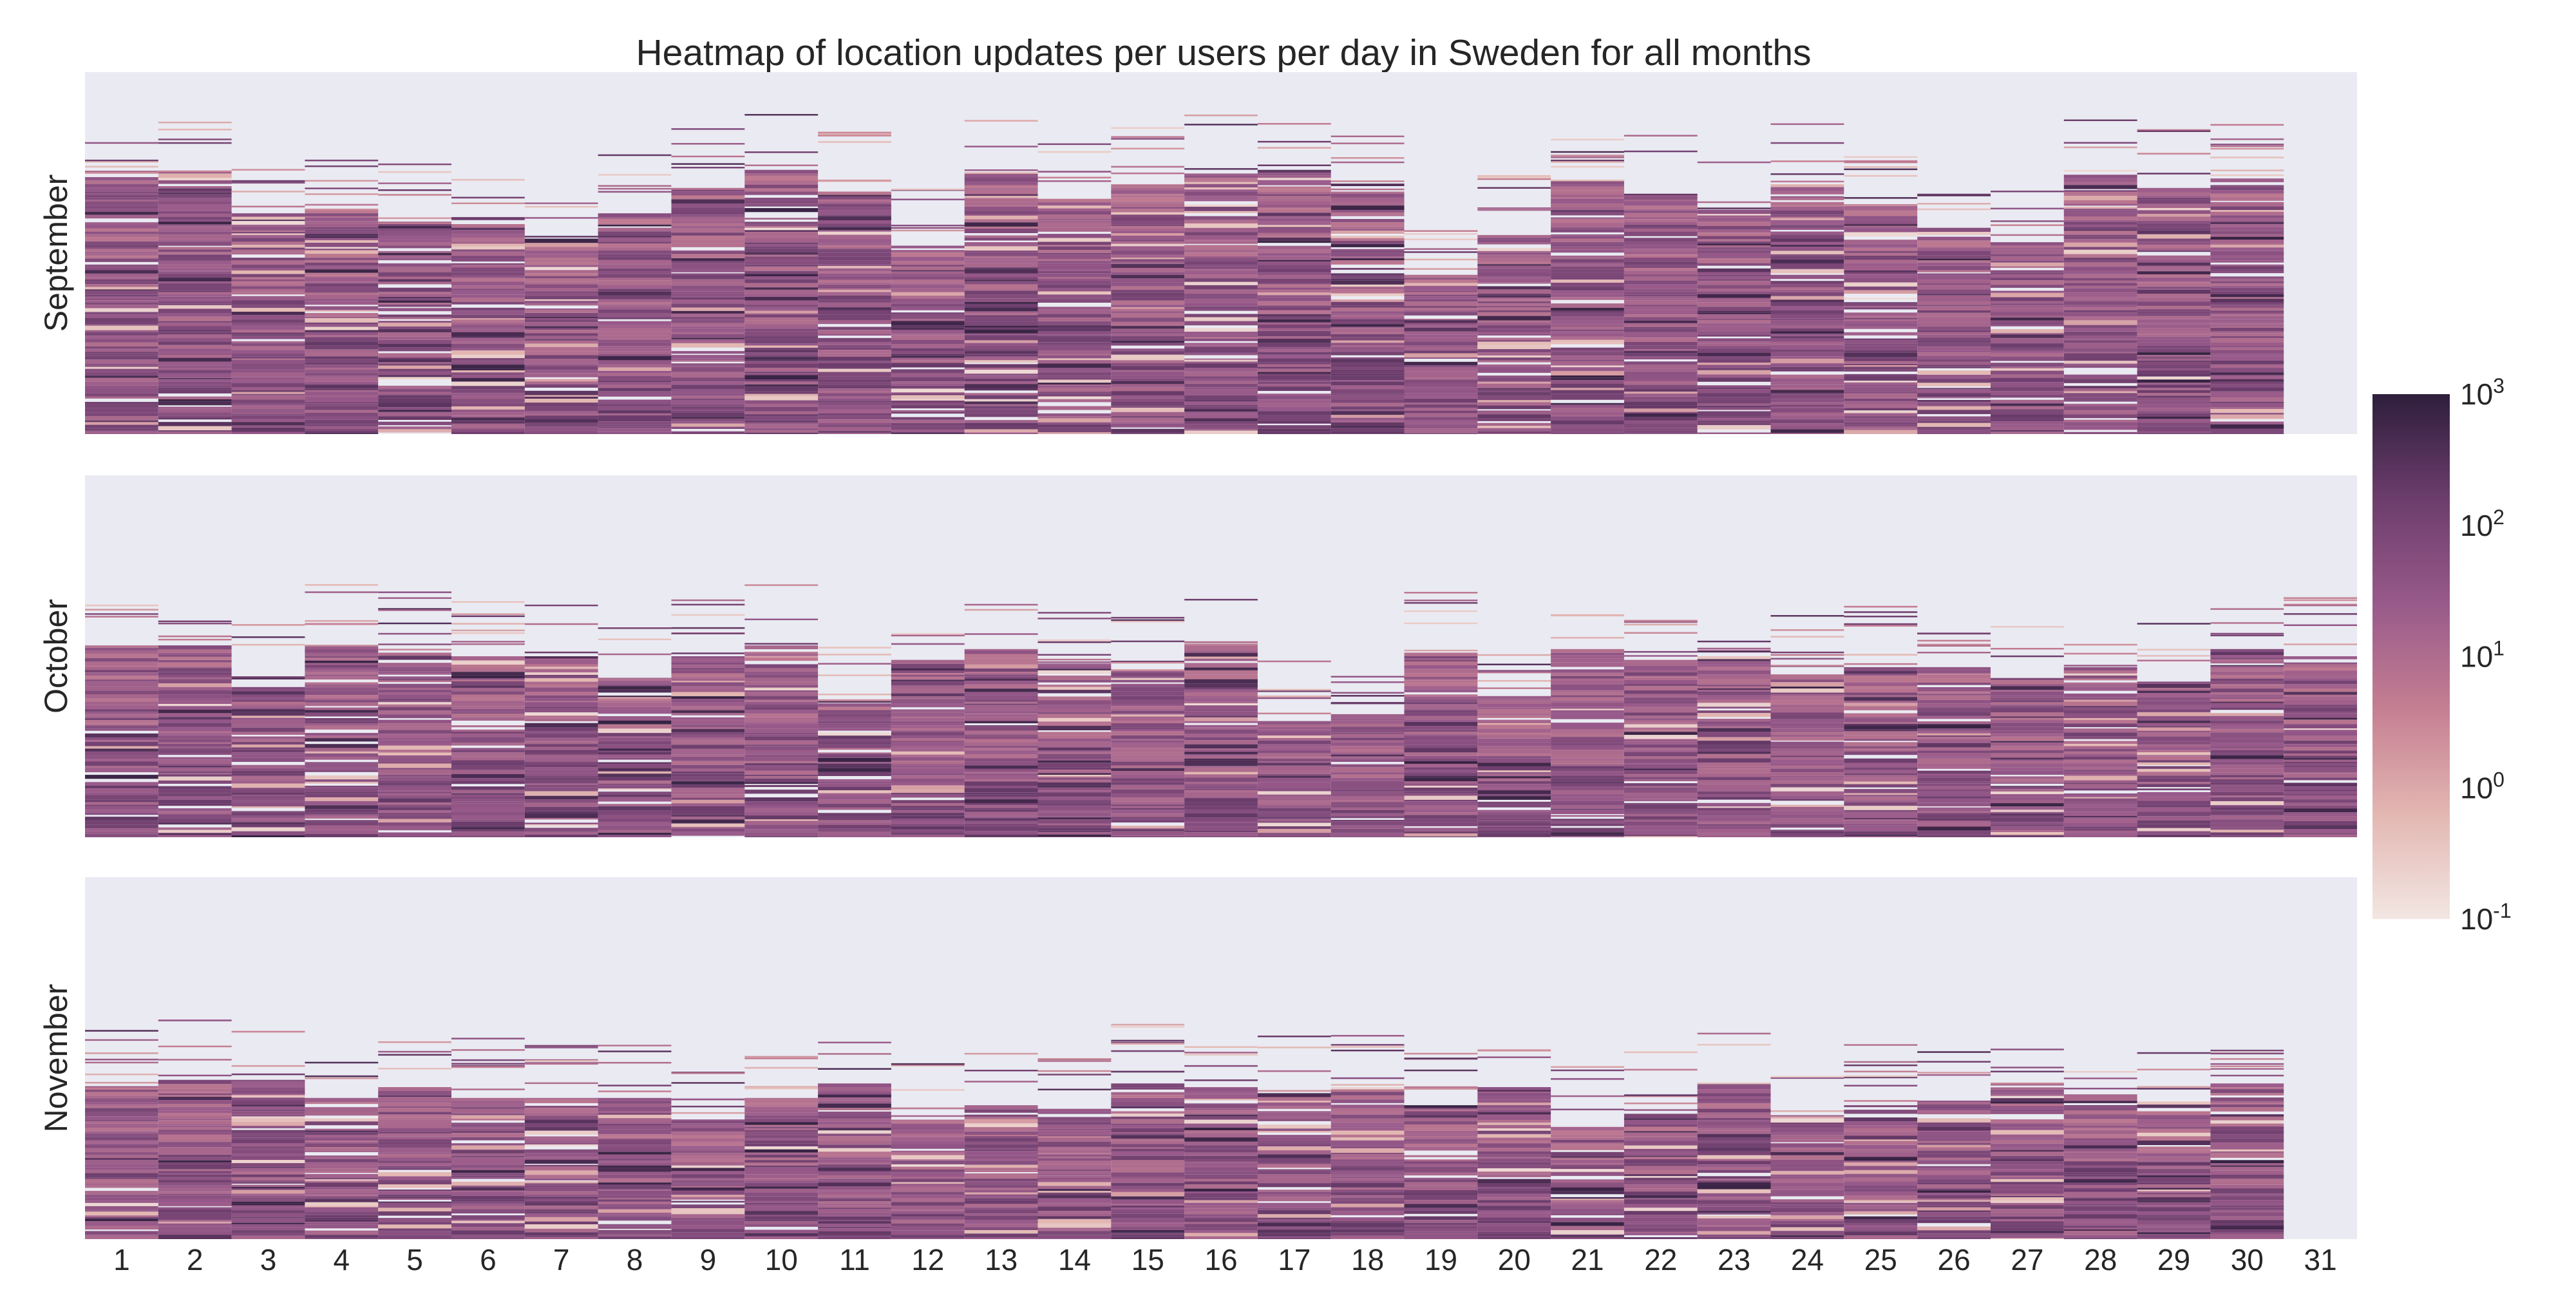  What do you see at coordinates (1074, 1259) in the screenshot?
I see `x-tick-label: 14` at bounding box center [1074, 1259].